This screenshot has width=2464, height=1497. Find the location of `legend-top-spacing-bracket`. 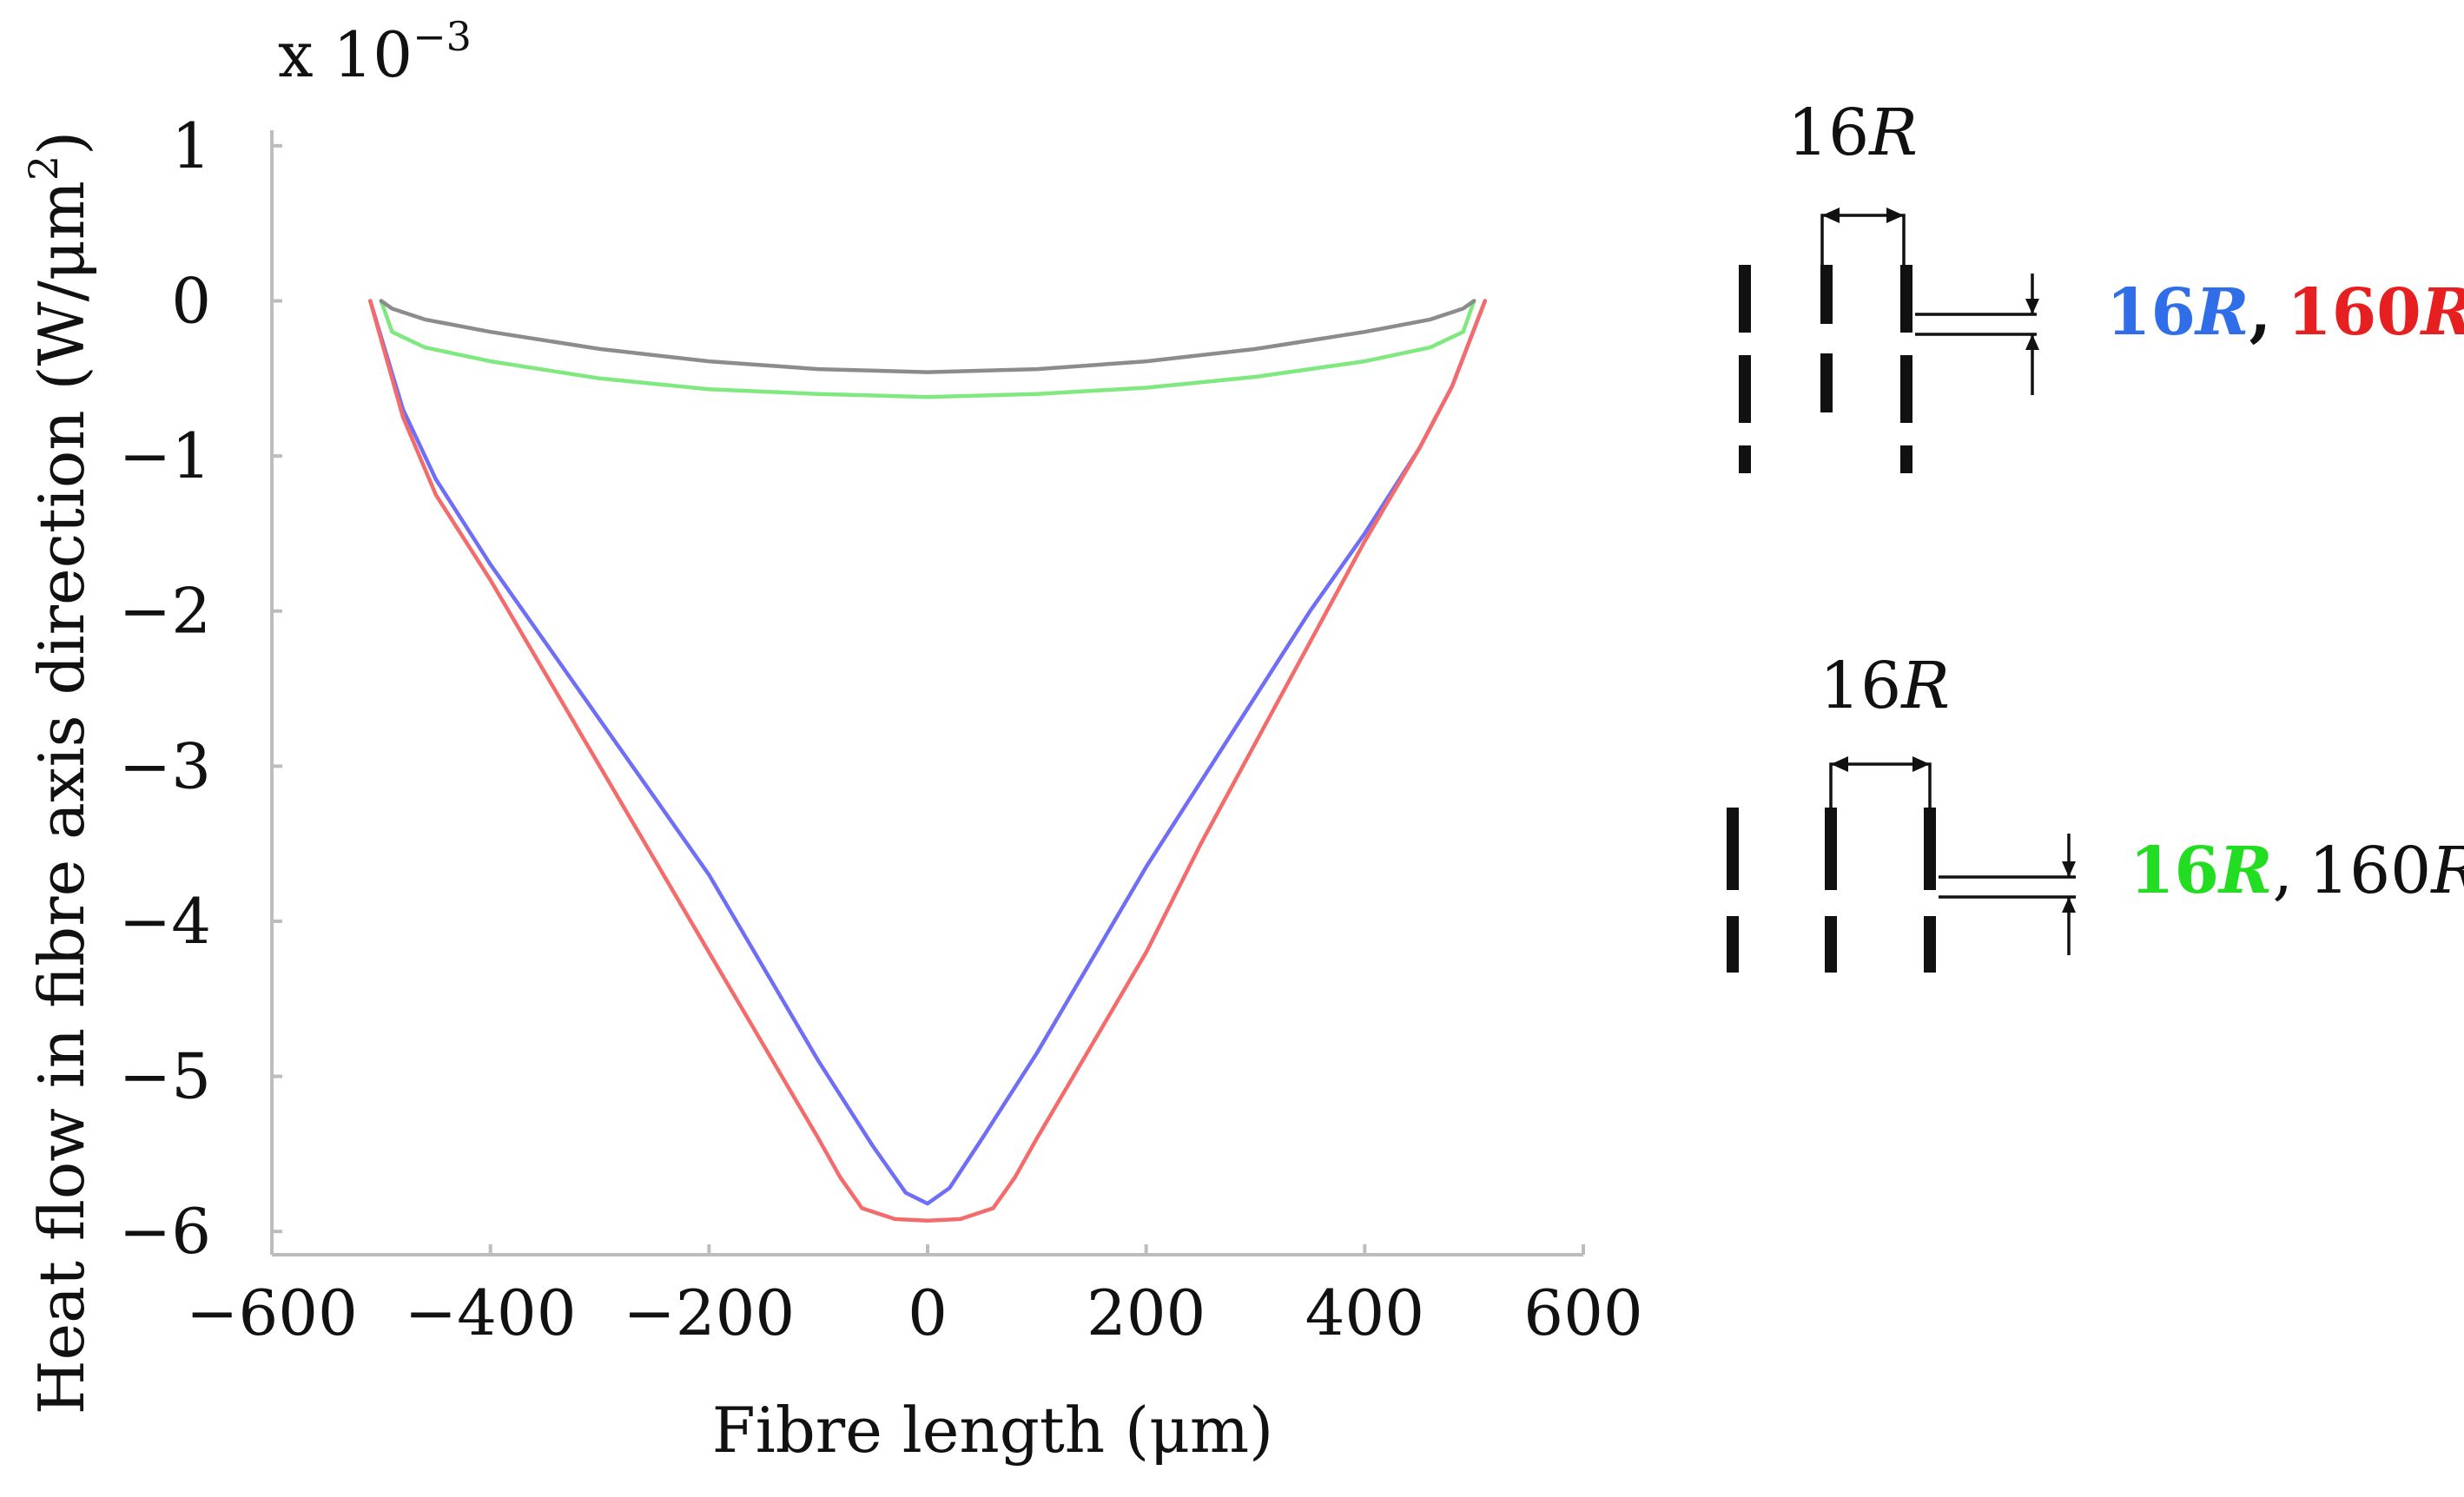

legend-top-spacing-bracket is located at coordinates (1863, 246).